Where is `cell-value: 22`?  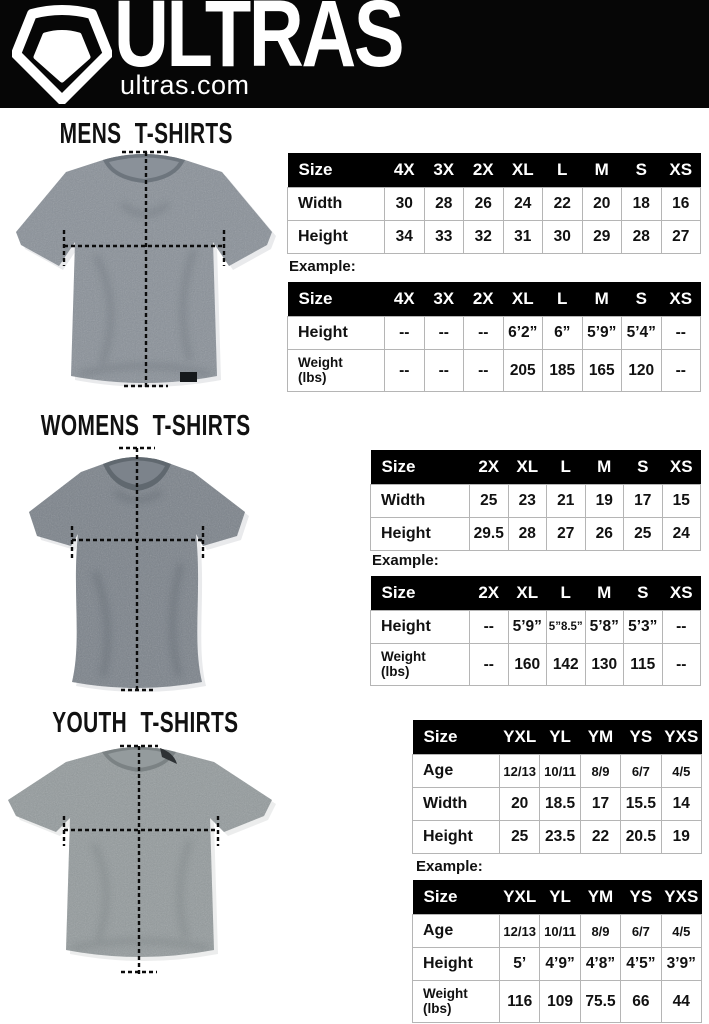
cell-value: 22 is located at coordinates (562, 204).